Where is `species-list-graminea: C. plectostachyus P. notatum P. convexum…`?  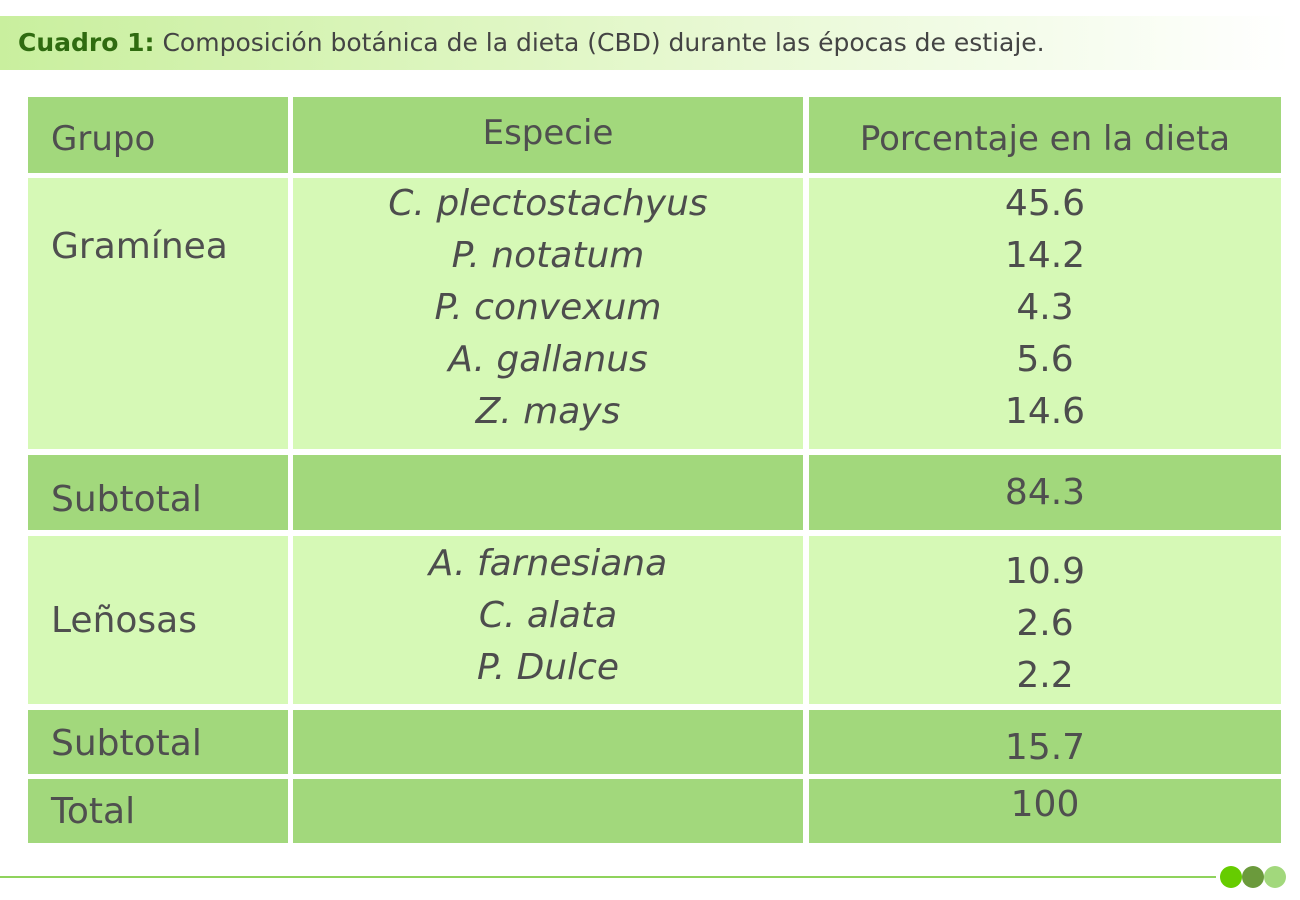
species-list-graminea: C. plectostachyus P. notatum P. convexum… is located at coordinates (548, 308).